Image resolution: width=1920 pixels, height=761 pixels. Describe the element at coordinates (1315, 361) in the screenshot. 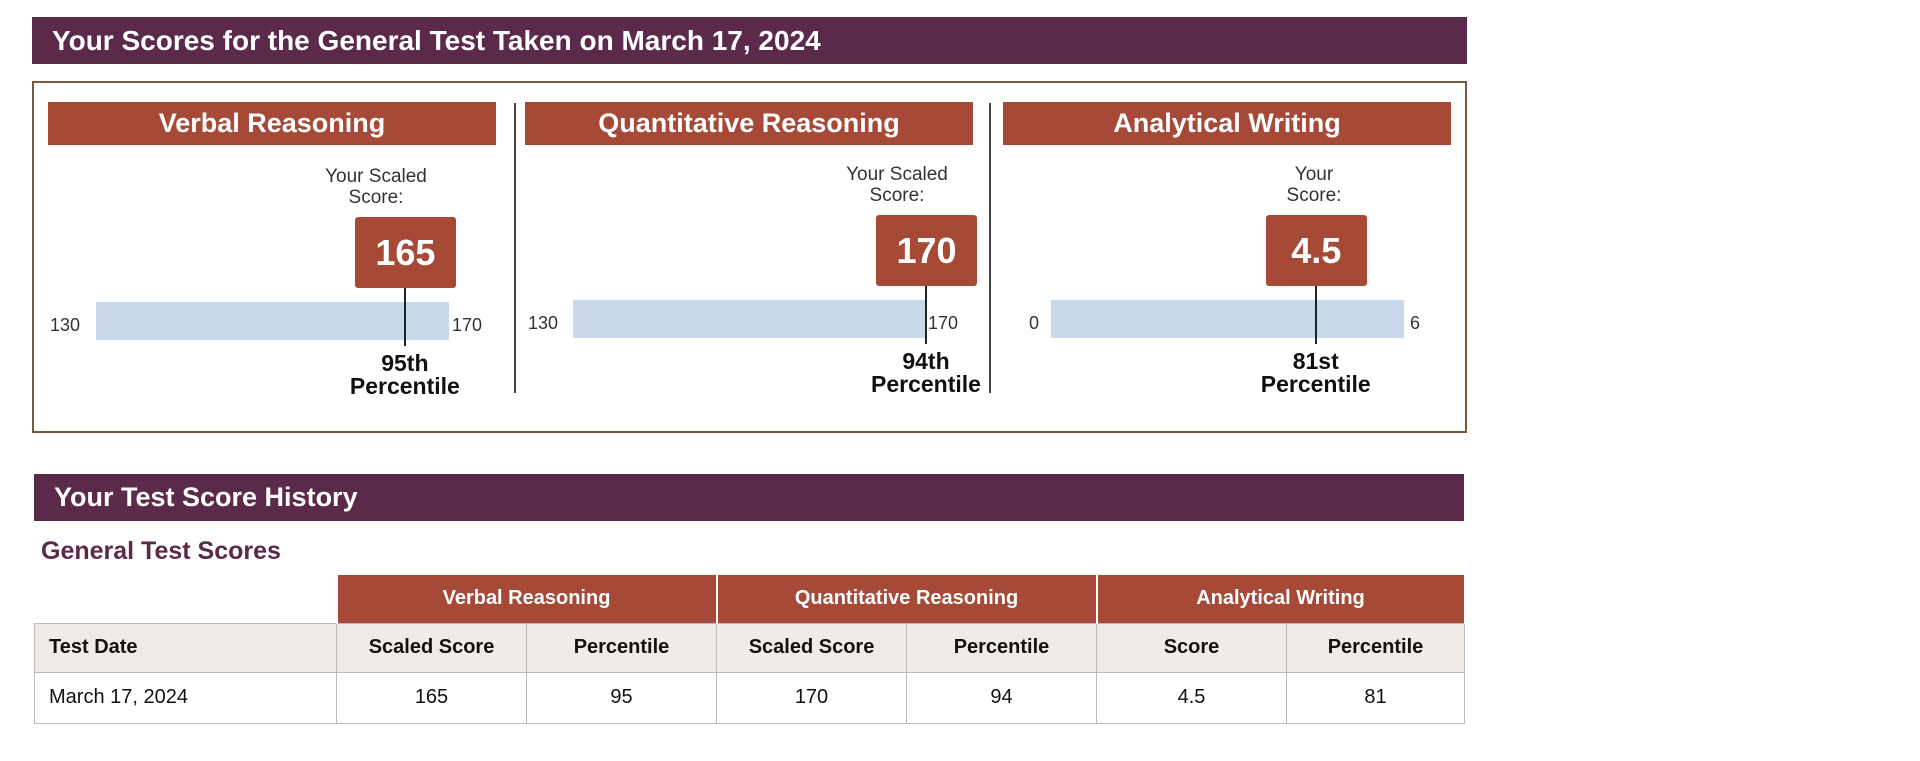

I see `percentile-rank: 81st` at that location.